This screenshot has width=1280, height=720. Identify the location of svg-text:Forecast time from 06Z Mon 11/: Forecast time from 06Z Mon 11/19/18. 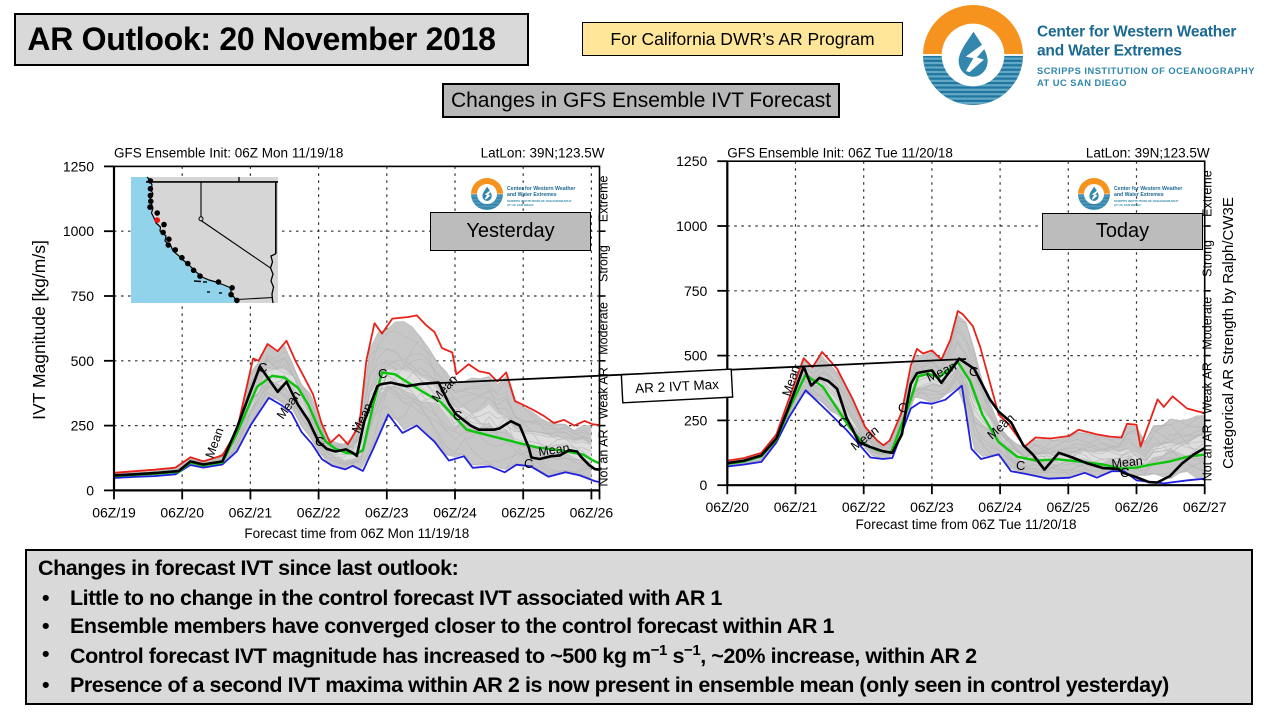
(356, 533).